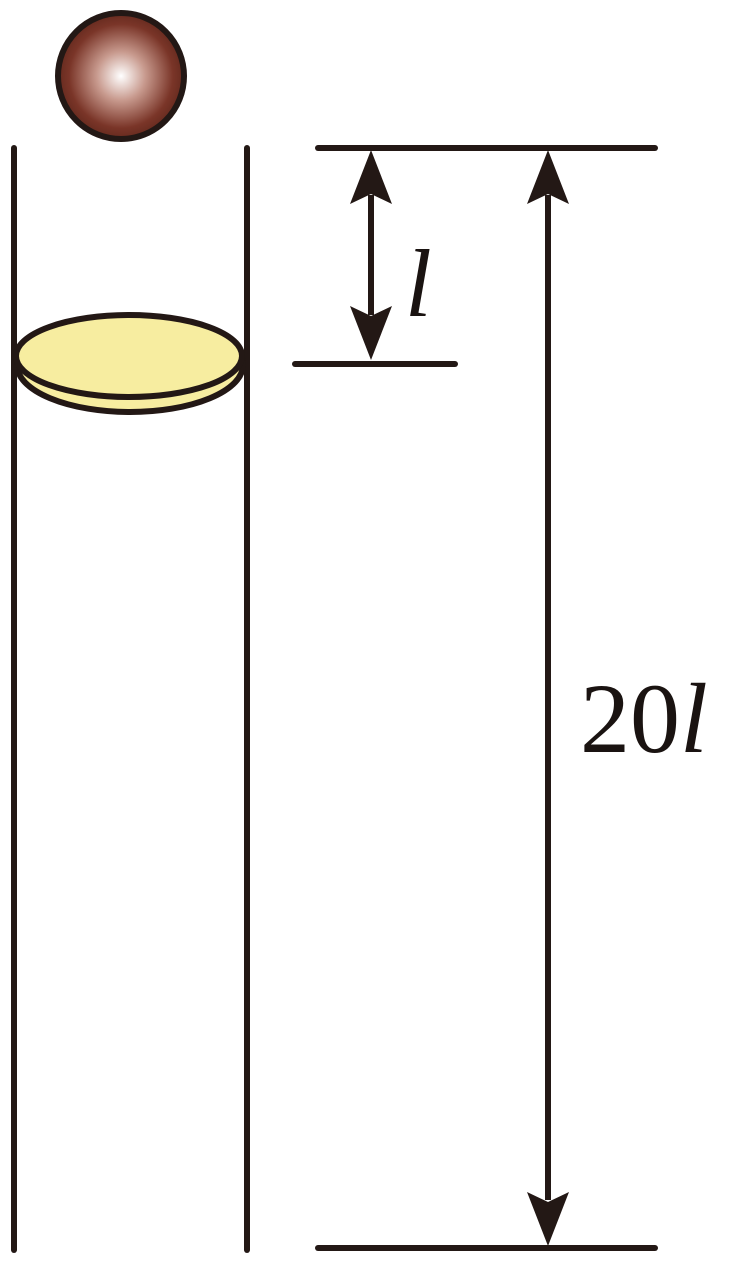 Image resolution: width=741 pixels, height=1262 pixels. What do you see at coordinates (630, 718) in the screenshot?
I see `label-20l-number: 20` at bounding box center [630, 718].